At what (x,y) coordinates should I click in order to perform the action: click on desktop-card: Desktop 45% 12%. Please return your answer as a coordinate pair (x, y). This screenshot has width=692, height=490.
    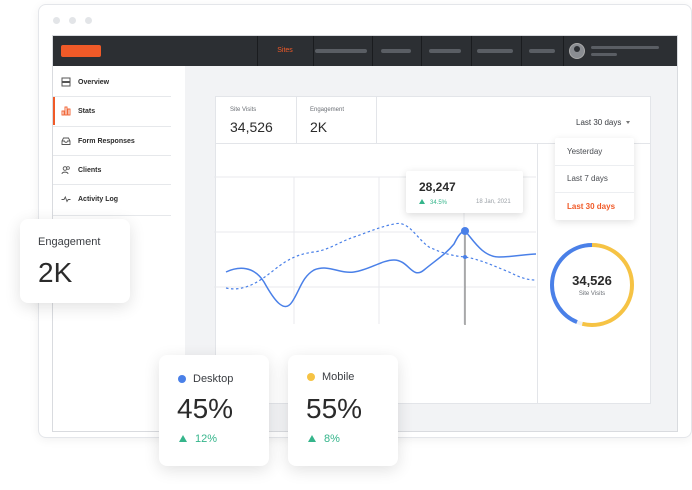
    Looking at the image, I should click on (214, 410).